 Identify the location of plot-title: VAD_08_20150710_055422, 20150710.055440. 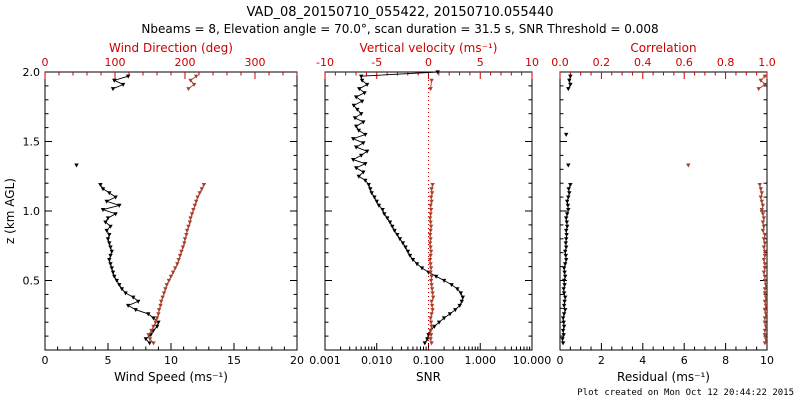
(400, 12).